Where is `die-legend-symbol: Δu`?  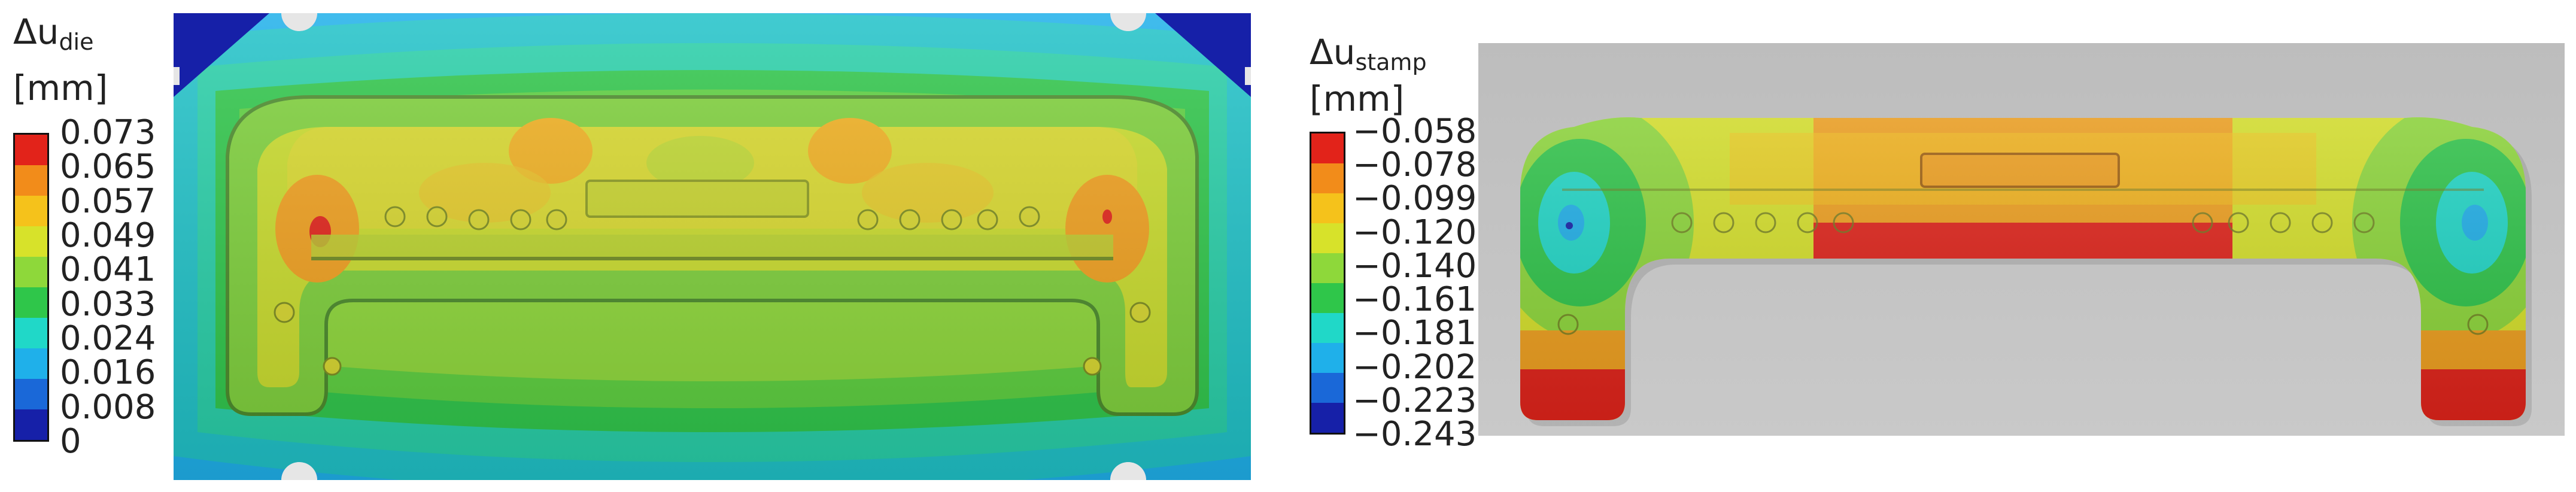
die-legend-symbol: Δu is located at coordinates (36, 31).